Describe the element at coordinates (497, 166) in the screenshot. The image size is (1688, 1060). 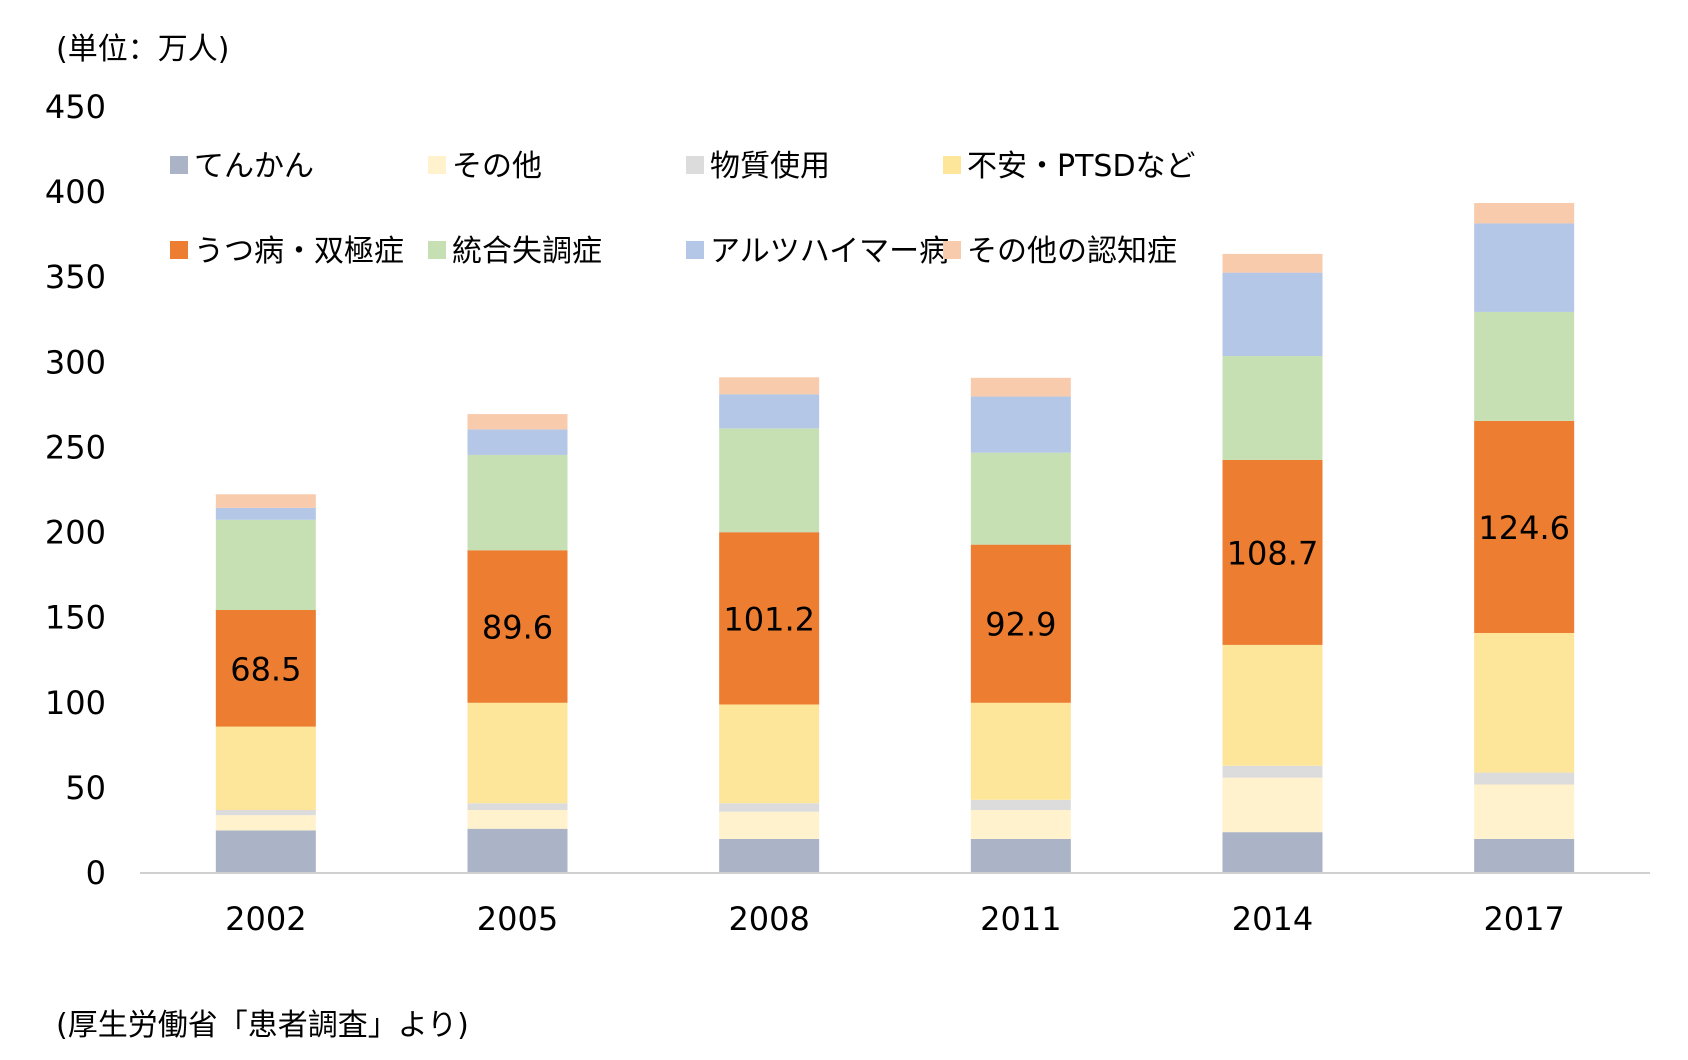
I see `legend-label: その他` at that location.